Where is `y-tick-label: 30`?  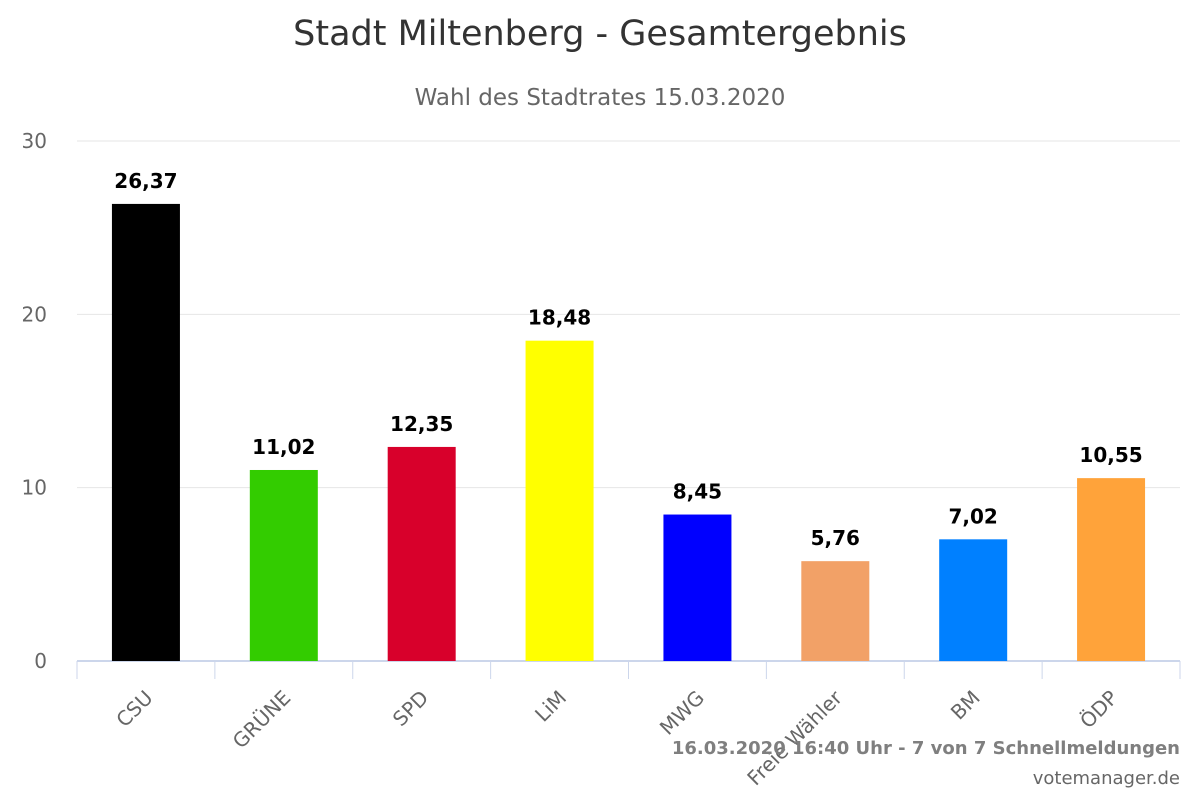 y-tick-label: 30 is located at coordinates (34, 141).